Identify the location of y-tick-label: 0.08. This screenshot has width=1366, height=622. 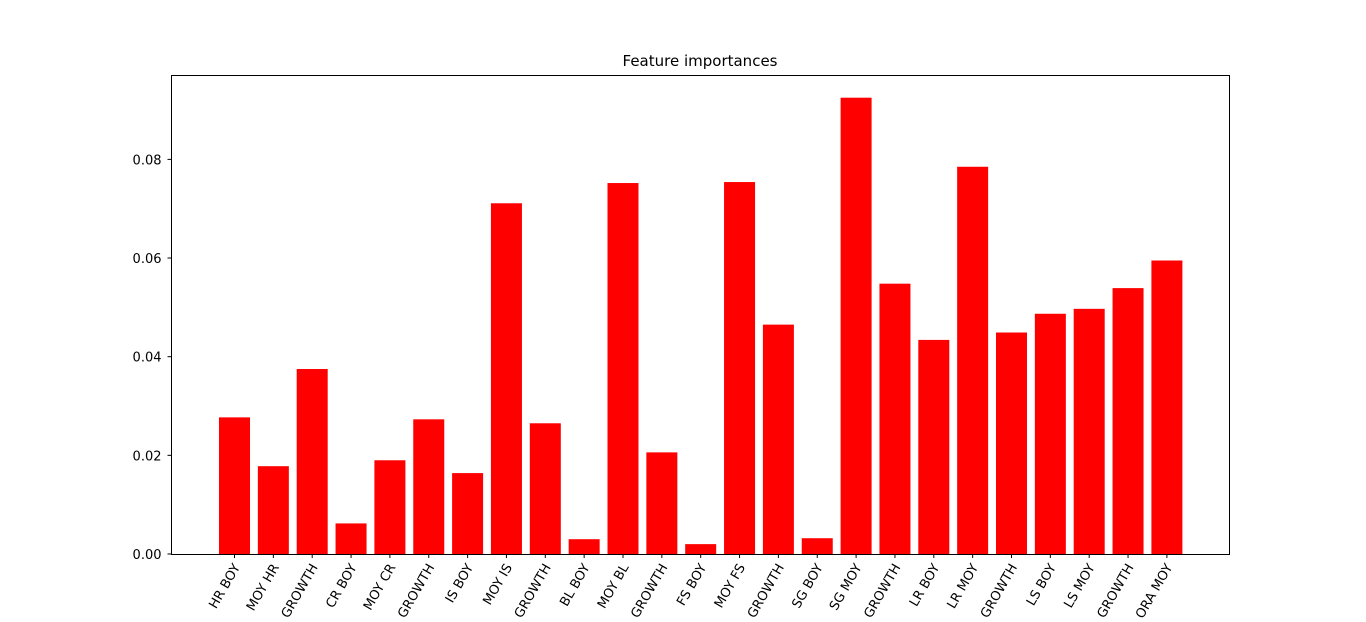
(147, 160).